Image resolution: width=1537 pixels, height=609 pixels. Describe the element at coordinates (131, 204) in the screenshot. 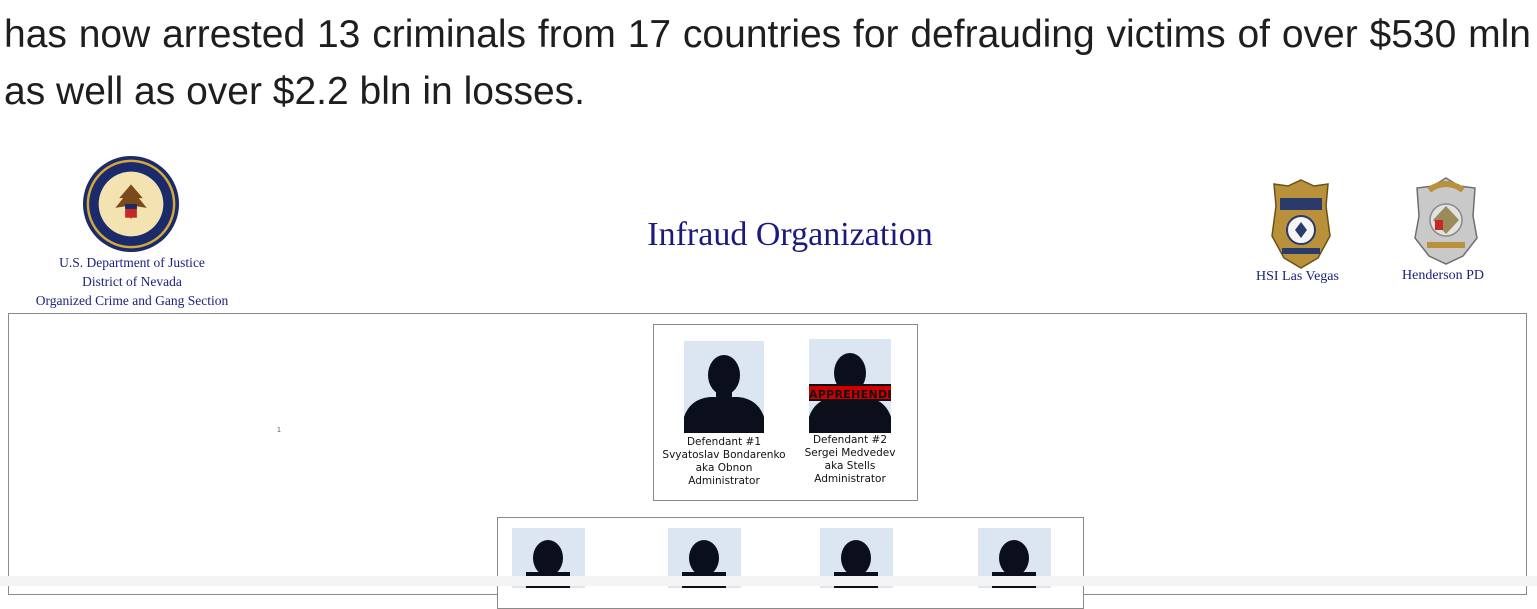

I see `doj-seal-icon` at that location.